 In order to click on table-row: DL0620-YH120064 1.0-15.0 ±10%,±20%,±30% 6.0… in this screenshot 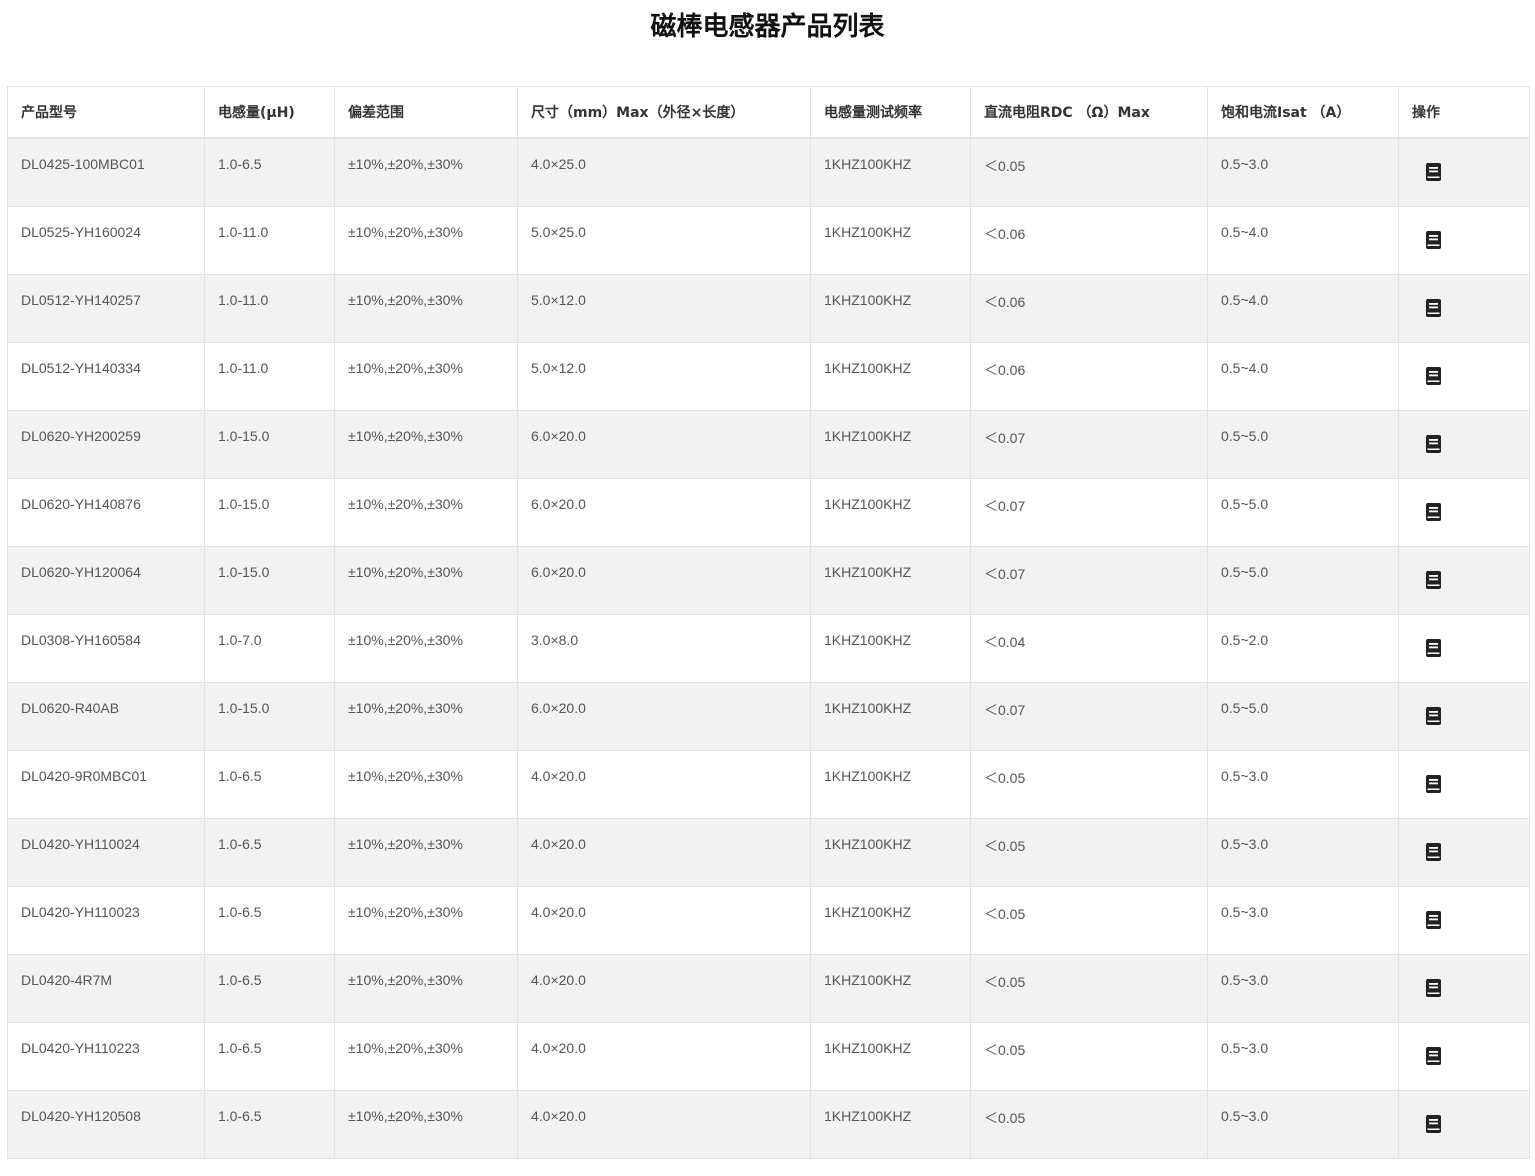, I will do `click(768, 580)`.